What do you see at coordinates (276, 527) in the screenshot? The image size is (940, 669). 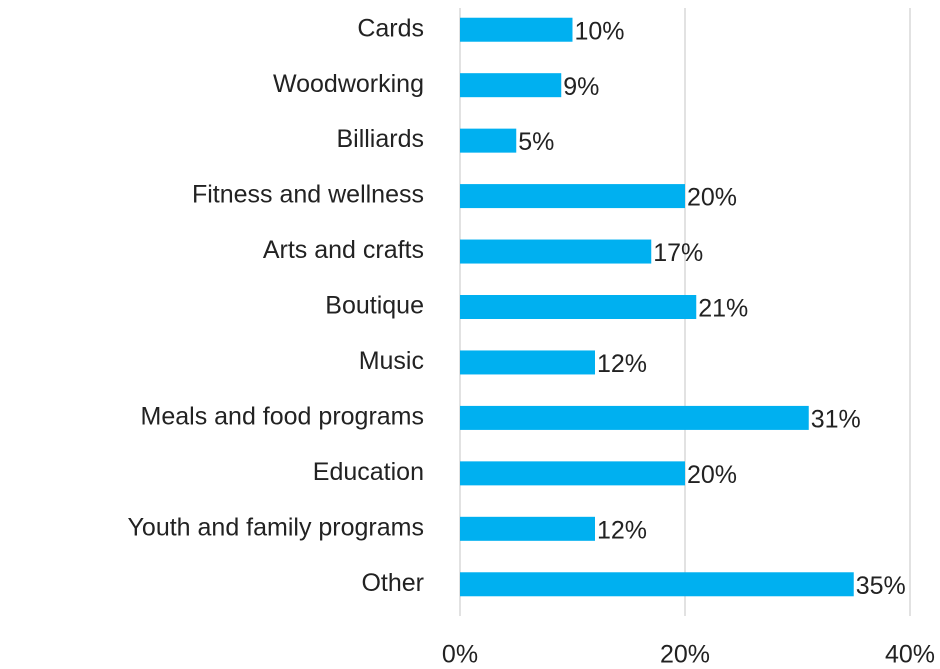 I see `y-tick-label: Youth and family programs` at bounding box center [276, 527].